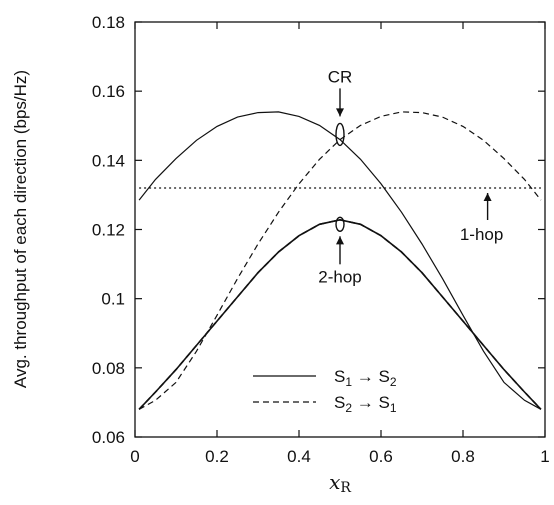  Describe the element at coordinates (108, 368) in the screenshot. I see `y-tick-label: 0.08` at that location.